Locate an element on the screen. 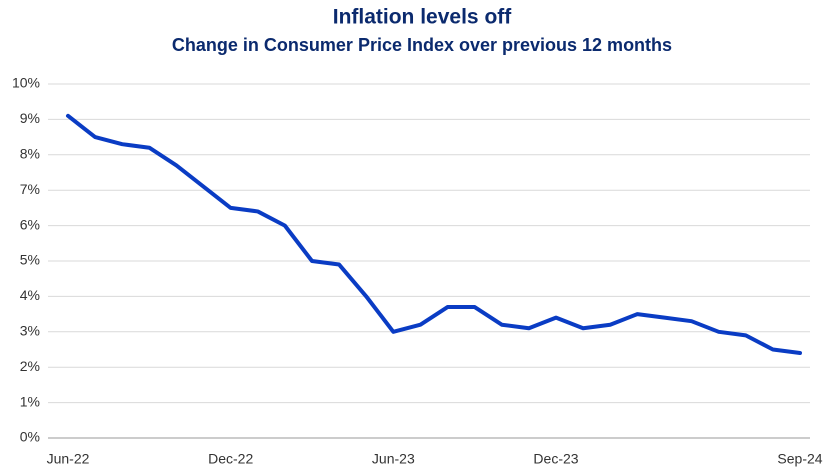 This screenshot has width=840, height=472. y-tick-label: 7% is located at coordinates (30, 189).